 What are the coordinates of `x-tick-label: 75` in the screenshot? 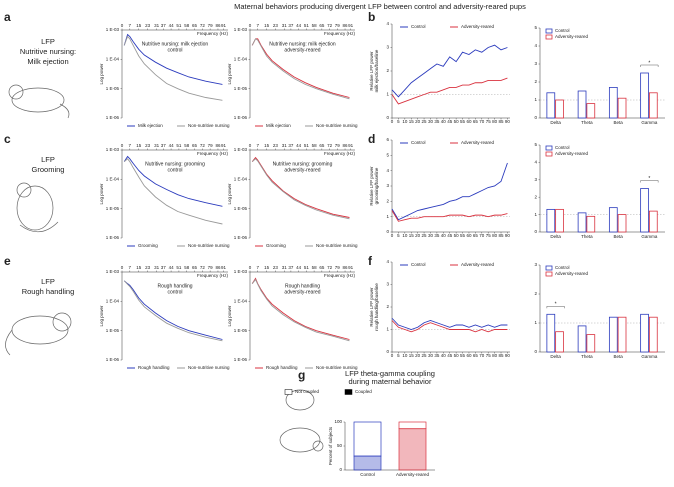 It's located at (489, 355).